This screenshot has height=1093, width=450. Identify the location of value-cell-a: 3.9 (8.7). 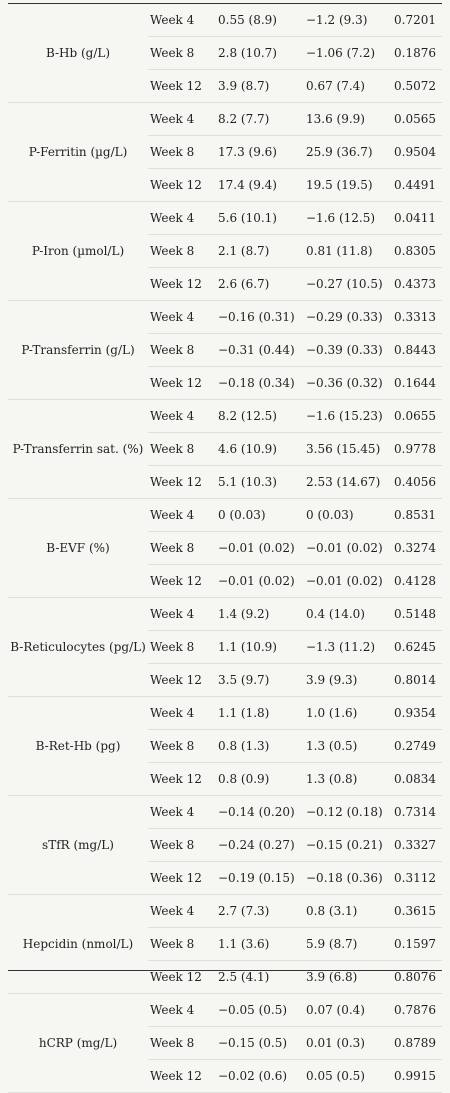
(262, 86).